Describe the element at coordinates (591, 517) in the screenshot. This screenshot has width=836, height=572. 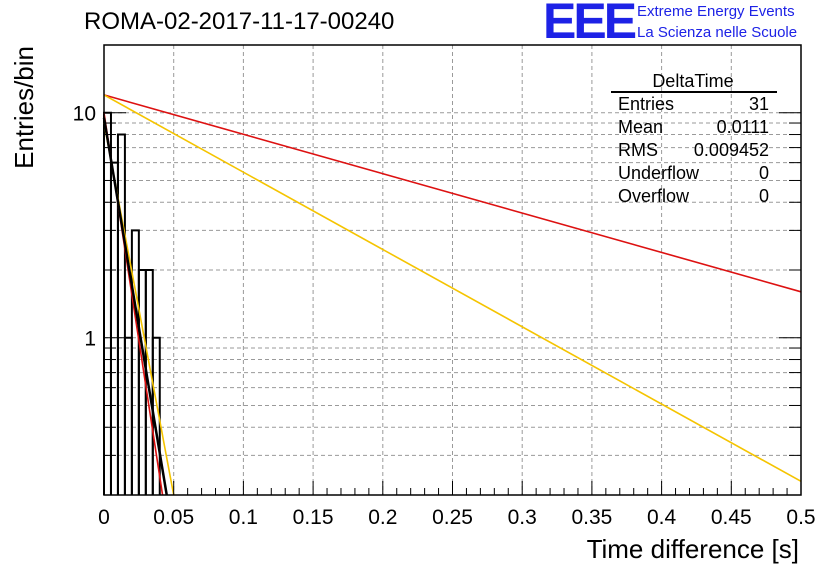
I see `x-tick-label: 0.35` at that location.